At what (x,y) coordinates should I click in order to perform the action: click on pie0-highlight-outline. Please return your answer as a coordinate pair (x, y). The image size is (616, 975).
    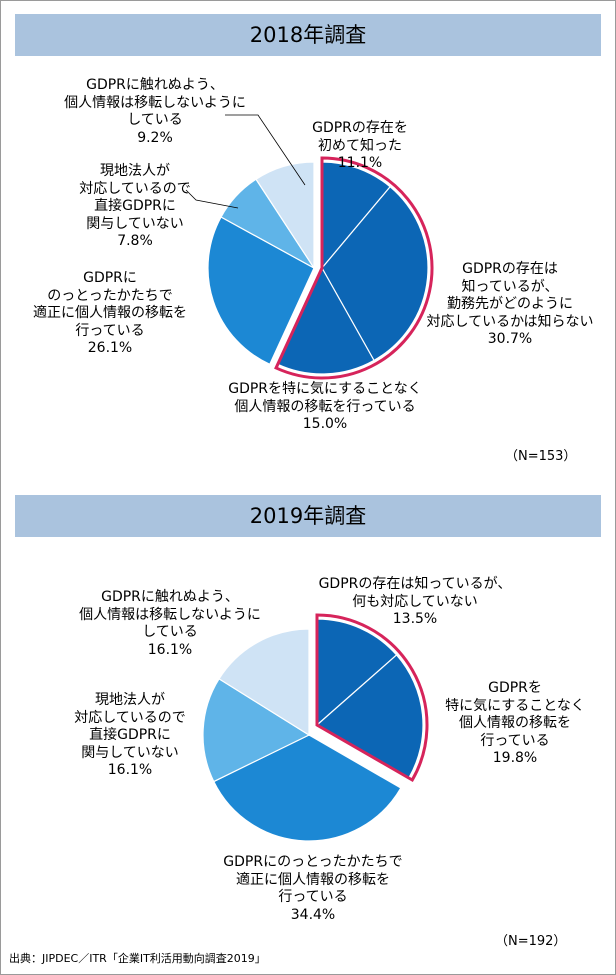
    Looking at the image, I should click on (354, 268).